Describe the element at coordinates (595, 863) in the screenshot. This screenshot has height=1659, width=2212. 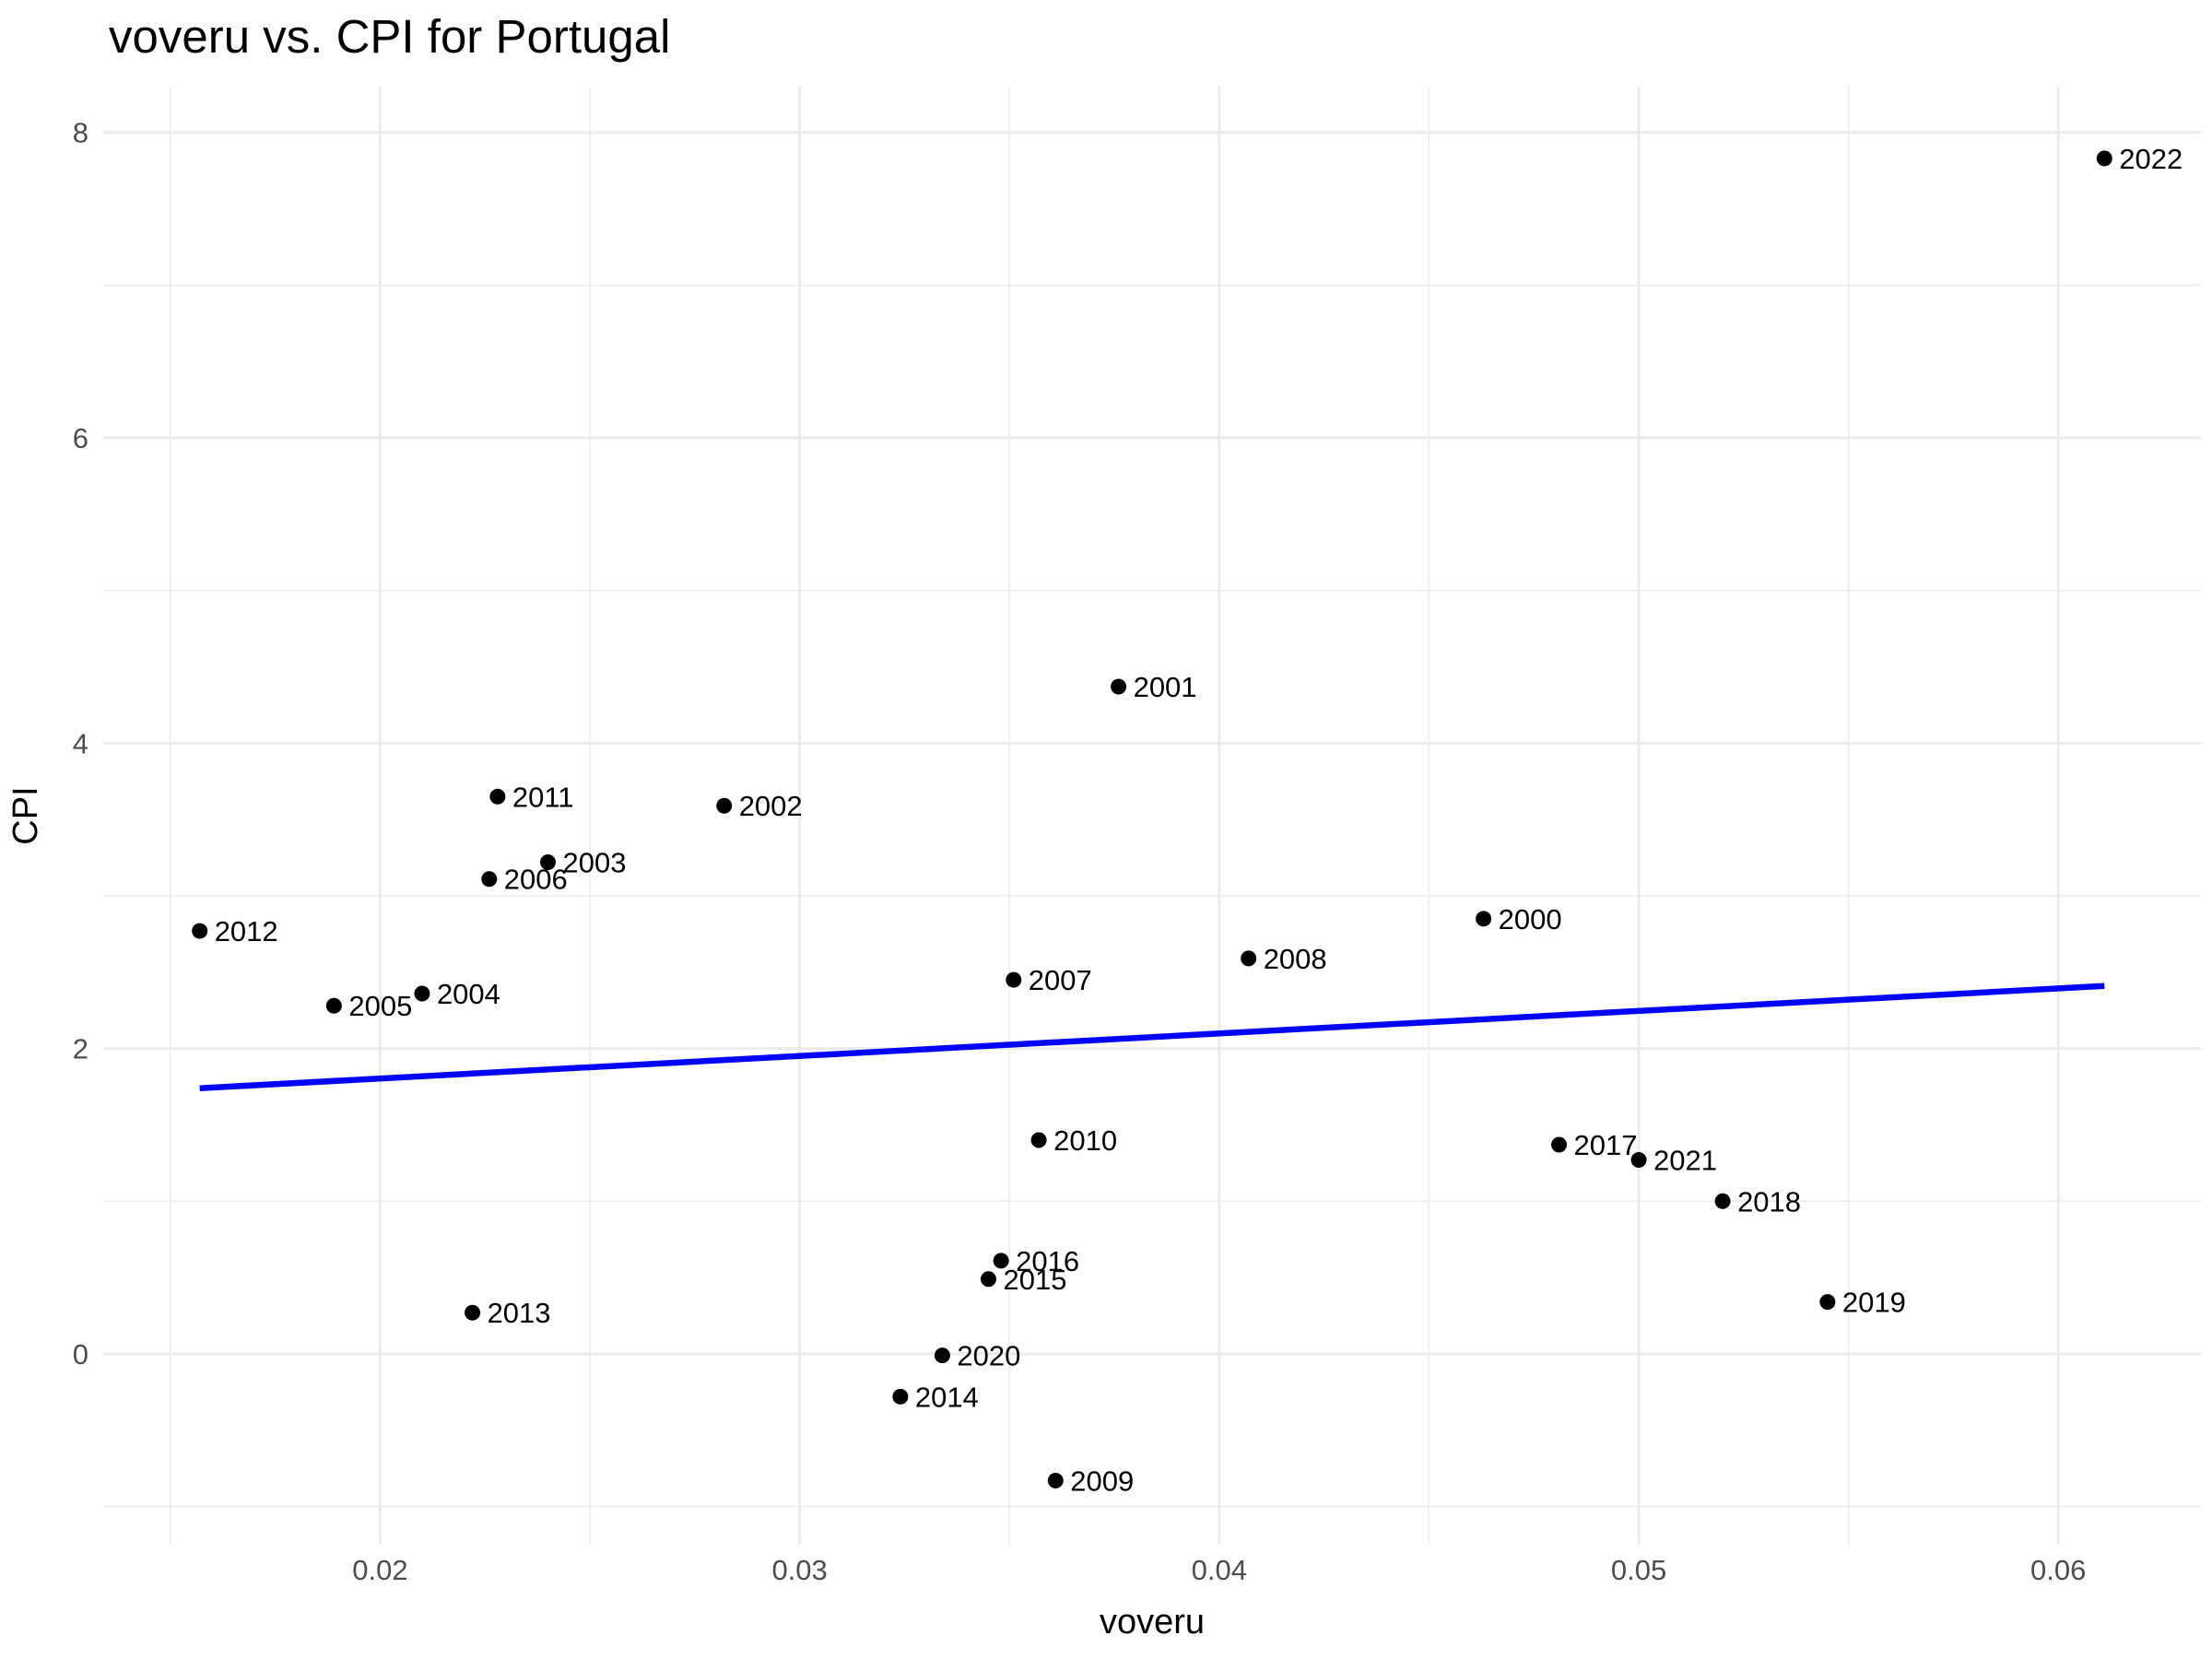
I see `point-label: 2003` at that location.